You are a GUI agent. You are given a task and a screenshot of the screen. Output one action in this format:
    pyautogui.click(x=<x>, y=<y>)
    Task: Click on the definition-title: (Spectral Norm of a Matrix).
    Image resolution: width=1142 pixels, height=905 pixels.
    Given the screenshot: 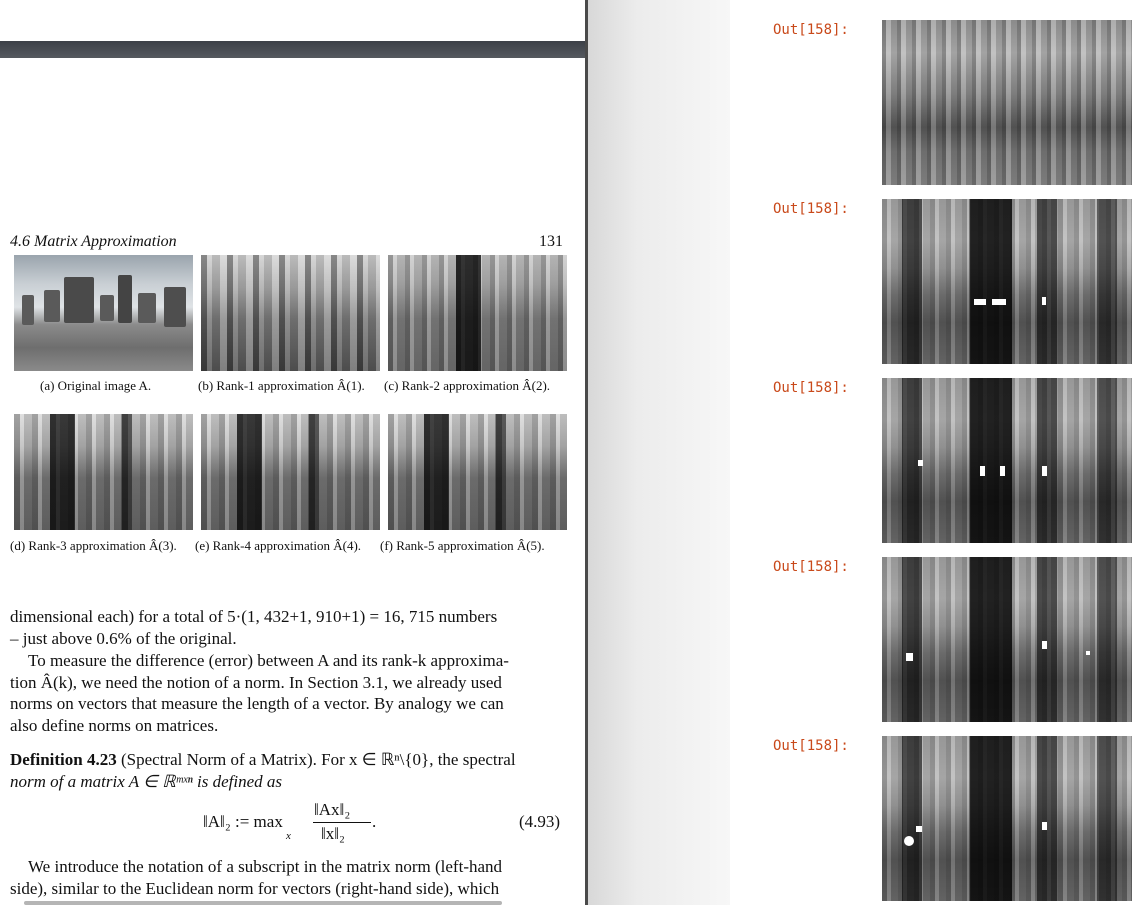 What is the action you would take?
    pyautogui.click(x=218, y=759)
    